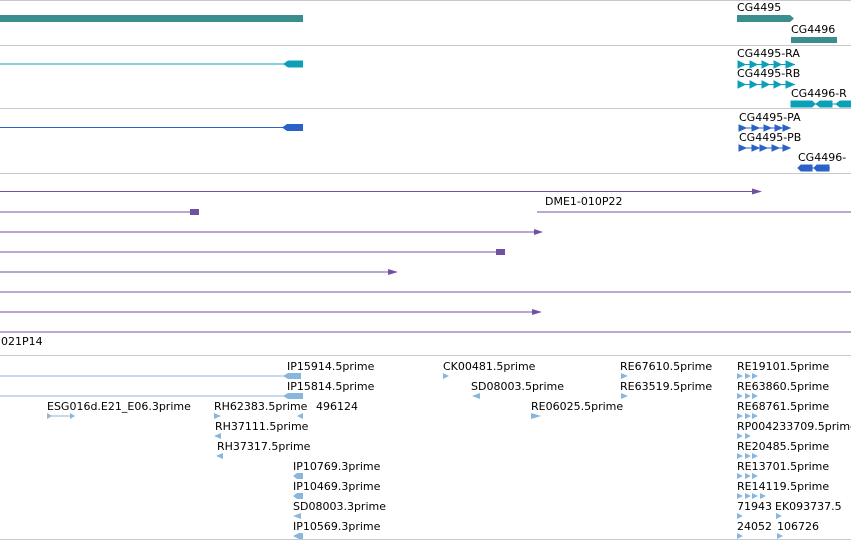 Image resolution: width=851 pixels, height=545 pixels. Describe the element at coordinates (783, 486) in the screenshot. I see `est-label-re14119: RE14119.5prime` at that location.